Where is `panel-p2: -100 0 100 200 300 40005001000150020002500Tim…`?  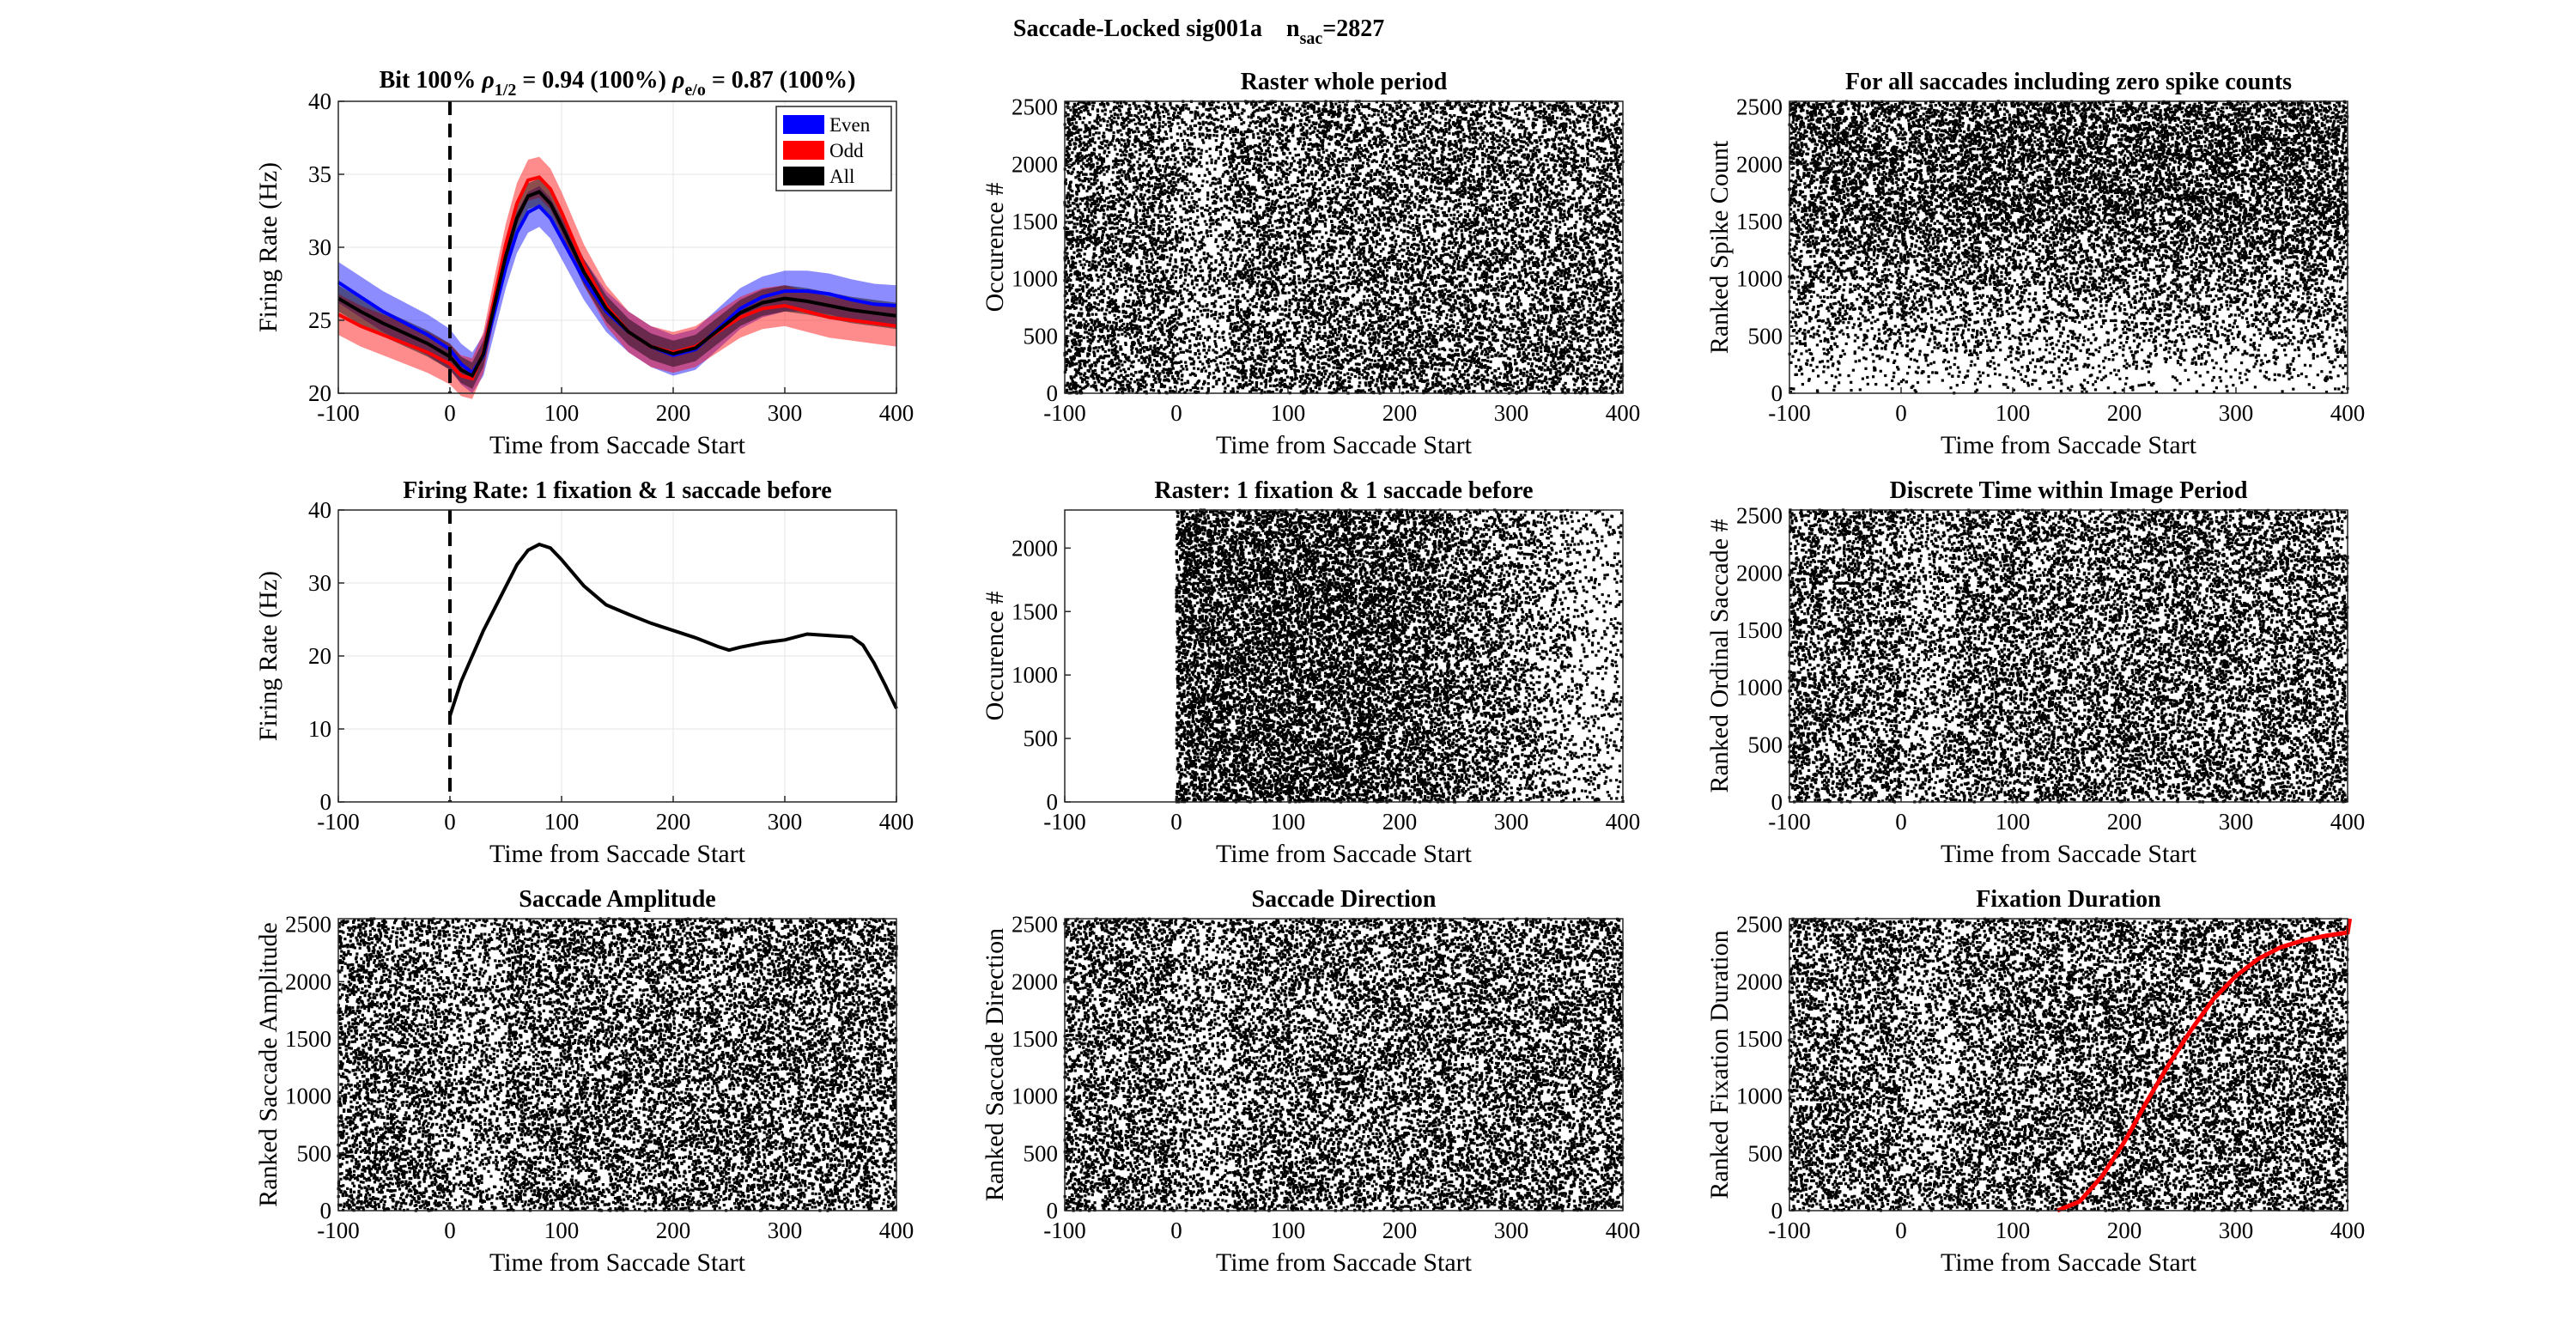
panel-p2: -100 0 100 200 300 40005001000150020002500Tim… is located at coordinates (1310, 264).